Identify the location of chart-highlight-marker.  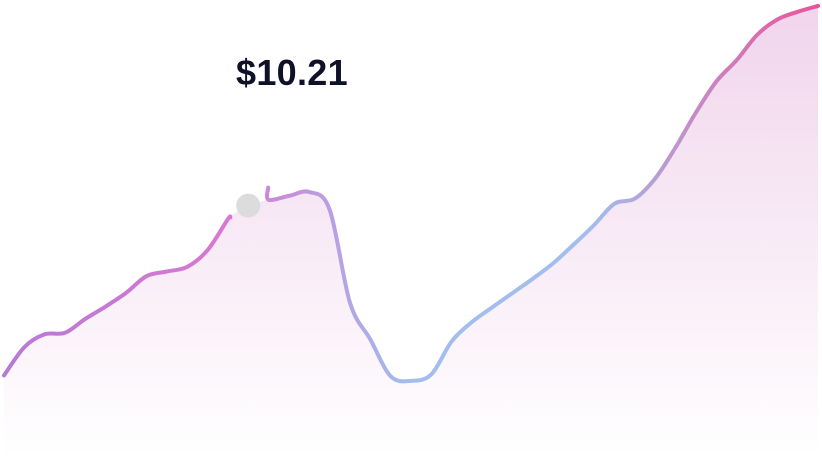
(248, 205).